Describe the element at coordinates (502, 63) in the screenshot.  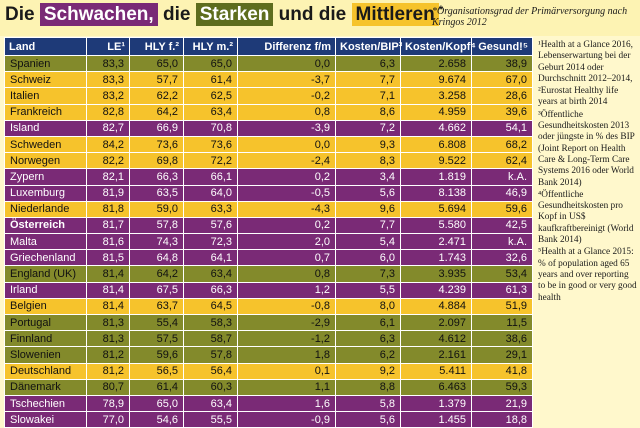
I see `value-cell: 38,9` at that location.